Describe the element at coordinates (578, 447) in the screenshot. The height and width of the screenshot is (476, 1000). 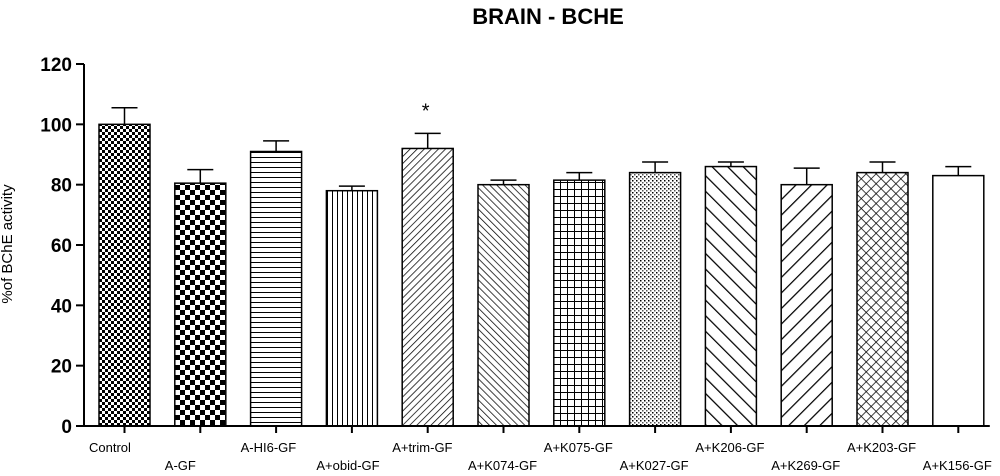
I see `x-tick-label: A+K075-GF` at that location.